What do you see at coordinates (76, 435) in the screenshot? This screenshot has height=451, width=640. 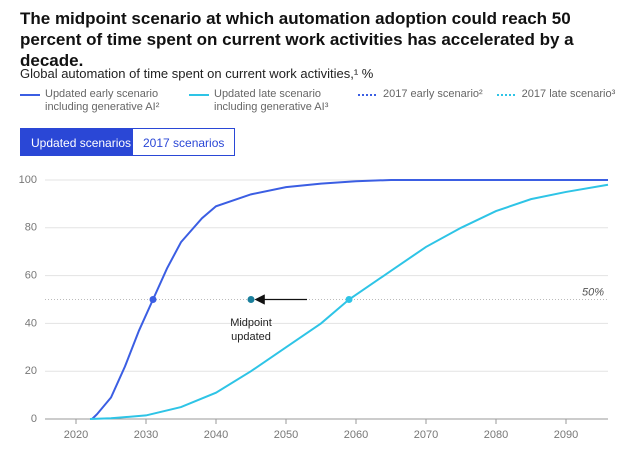 I see `x-tick-label: 2020` at bounding box center [76, 435].